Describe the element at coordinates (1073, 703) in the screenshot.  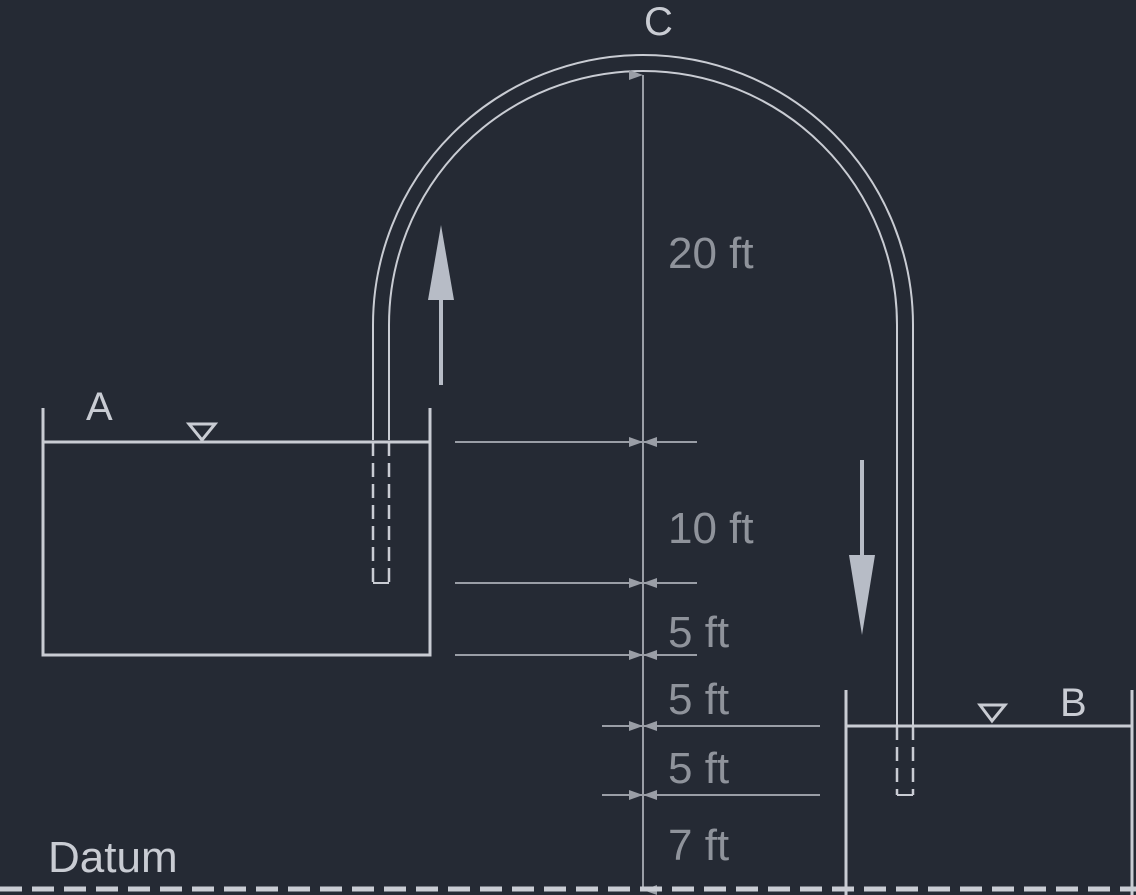
I see `tank-b-label: B` at that location.